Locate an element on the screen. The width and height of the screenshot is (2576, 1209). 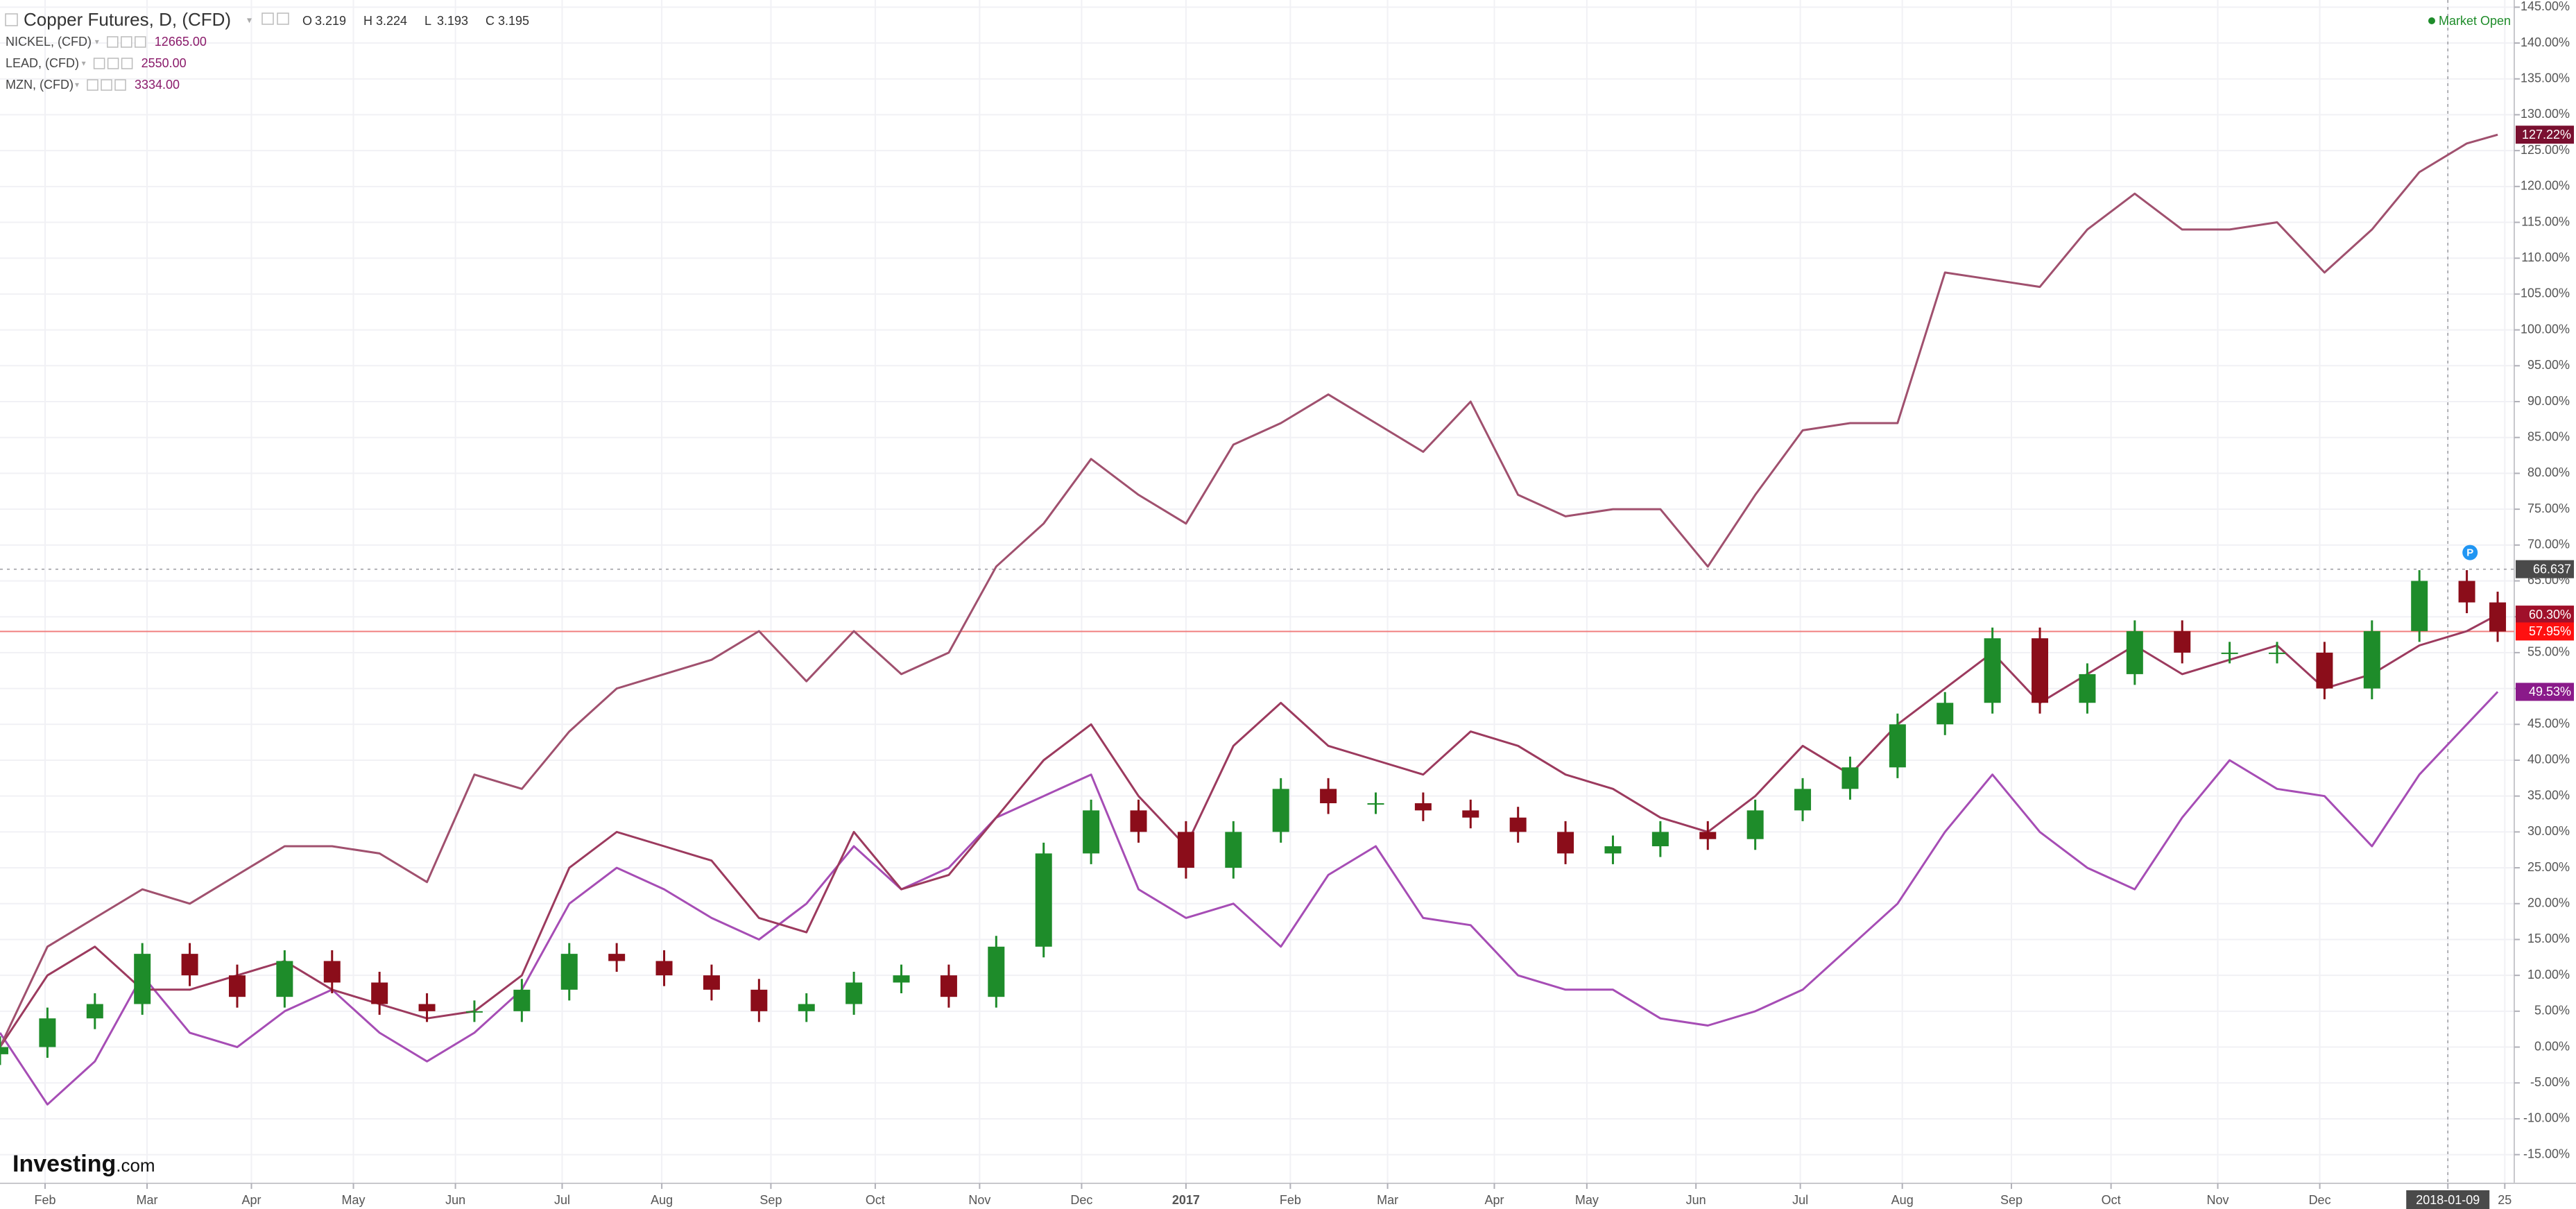
y-tick-label: 110.00% is located at coordinates (2545, 257).